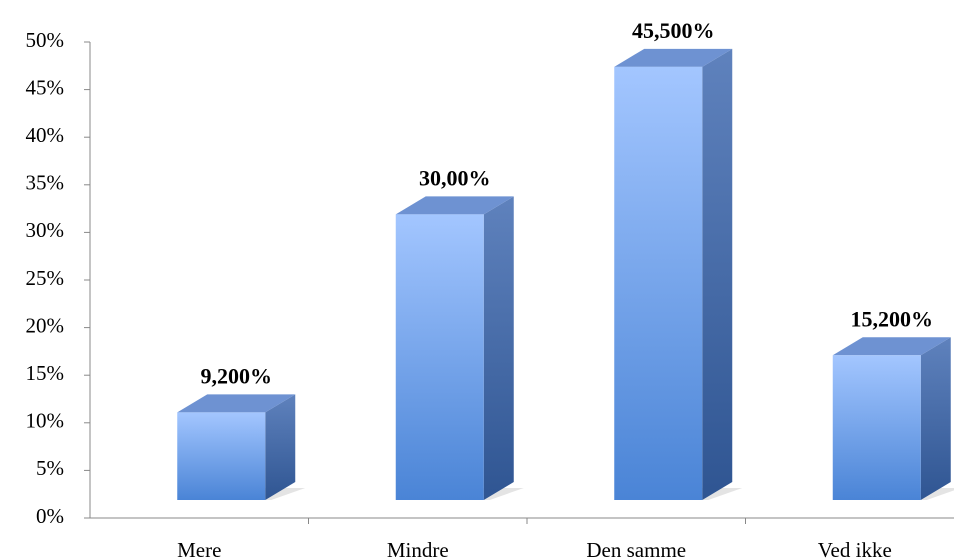 The width and height of the screenshot is (954, 560). What do you see at coordinates (45, 230) in the screenshot?
I see `y-tick-label: 30%` at bounding box center [45, 230].